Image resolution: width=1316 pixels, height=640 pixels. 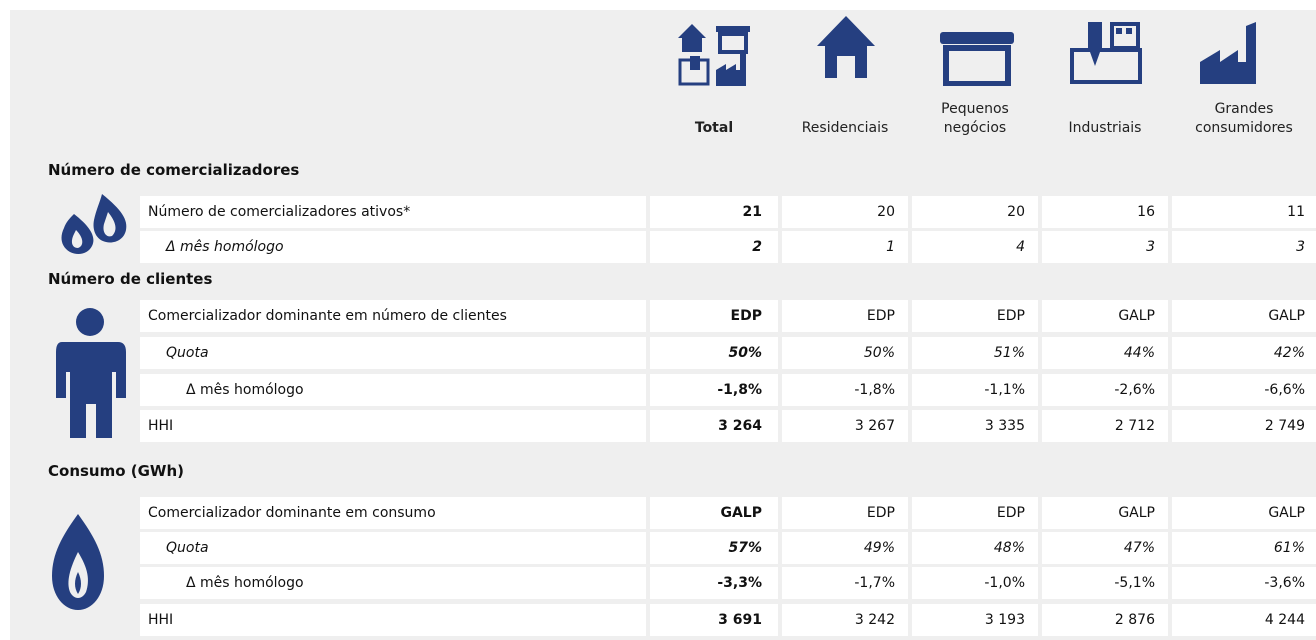 What do you see at coordinates (94, 224) in the screenshot?
I see `gas-flames-icon` at bounding box center [94, 224].